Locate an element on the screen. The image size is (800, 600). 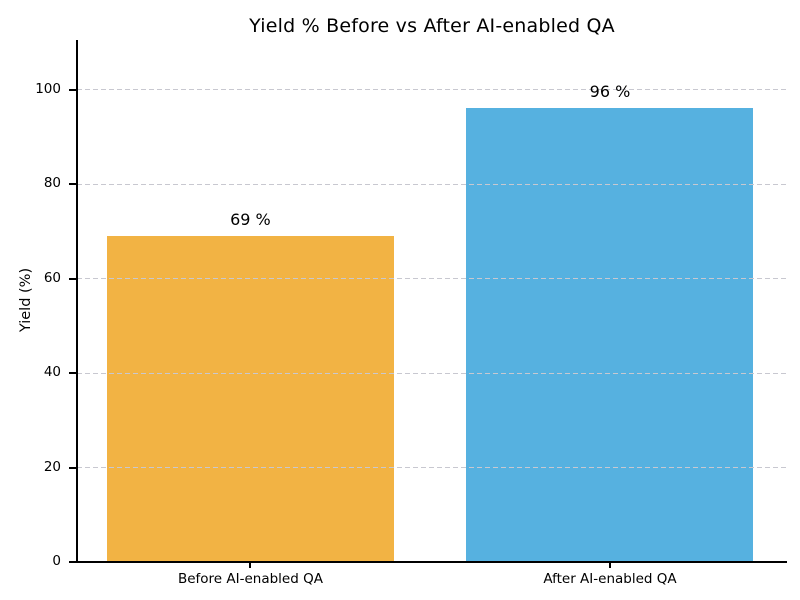
x-axis-spine is located at coordinates (431, 562).